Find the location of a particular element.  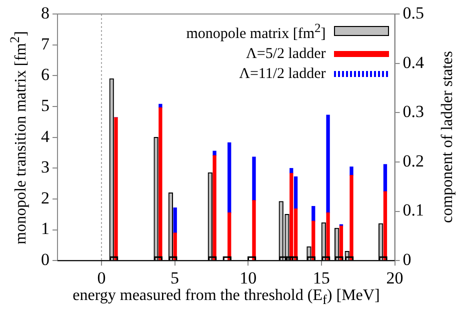

y2-tick-label: 0.2 is located at coordinates (413, 160).